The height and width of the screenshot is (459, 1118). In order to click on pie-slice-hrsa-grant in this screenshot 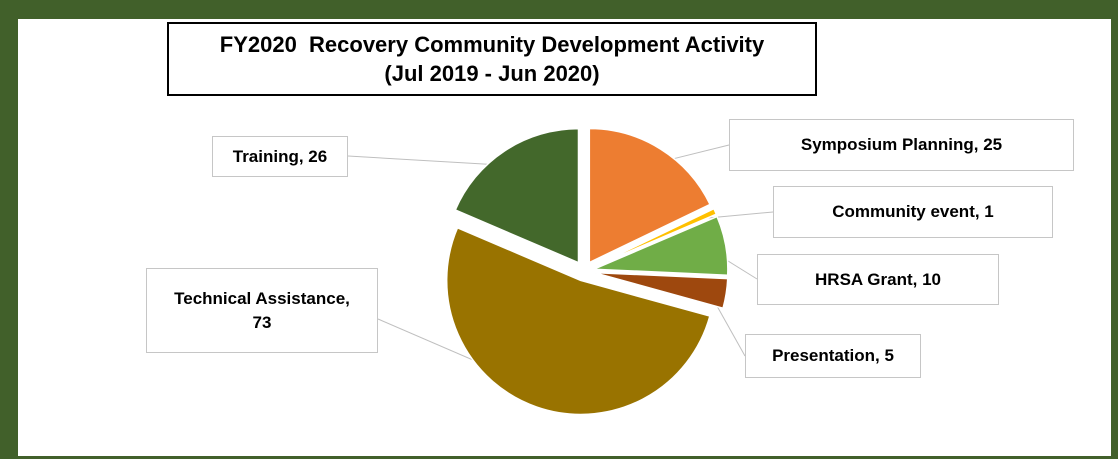, I will do `click(661, 246)`.